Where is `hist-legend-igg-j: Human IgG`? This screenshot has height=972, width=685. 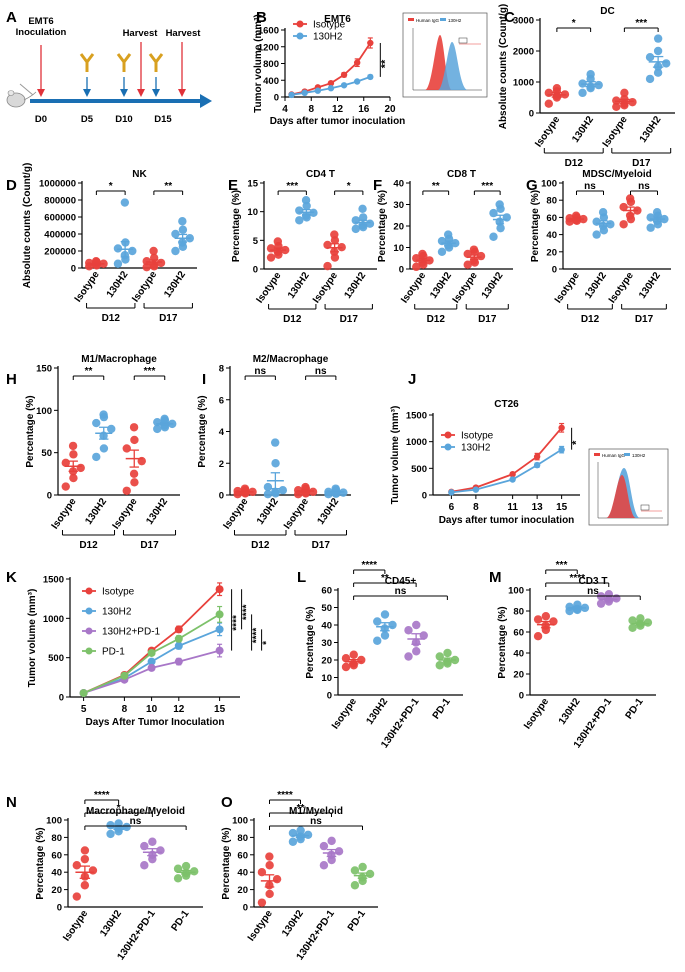 hist-legend-igg-j: Human IgG is located at coordinates (614, 455).